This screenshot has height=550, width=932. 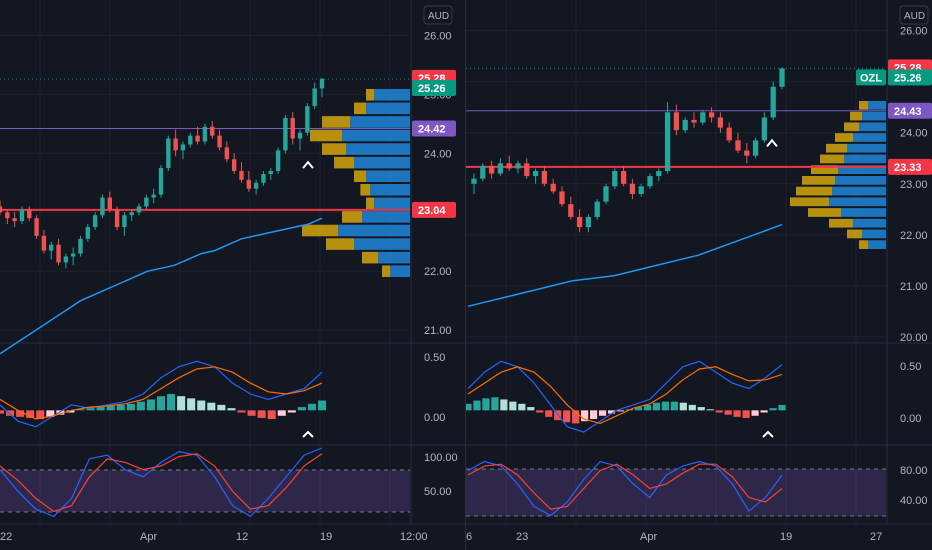 I want to click on resistance-price-tag, so click(x=434, y=128).